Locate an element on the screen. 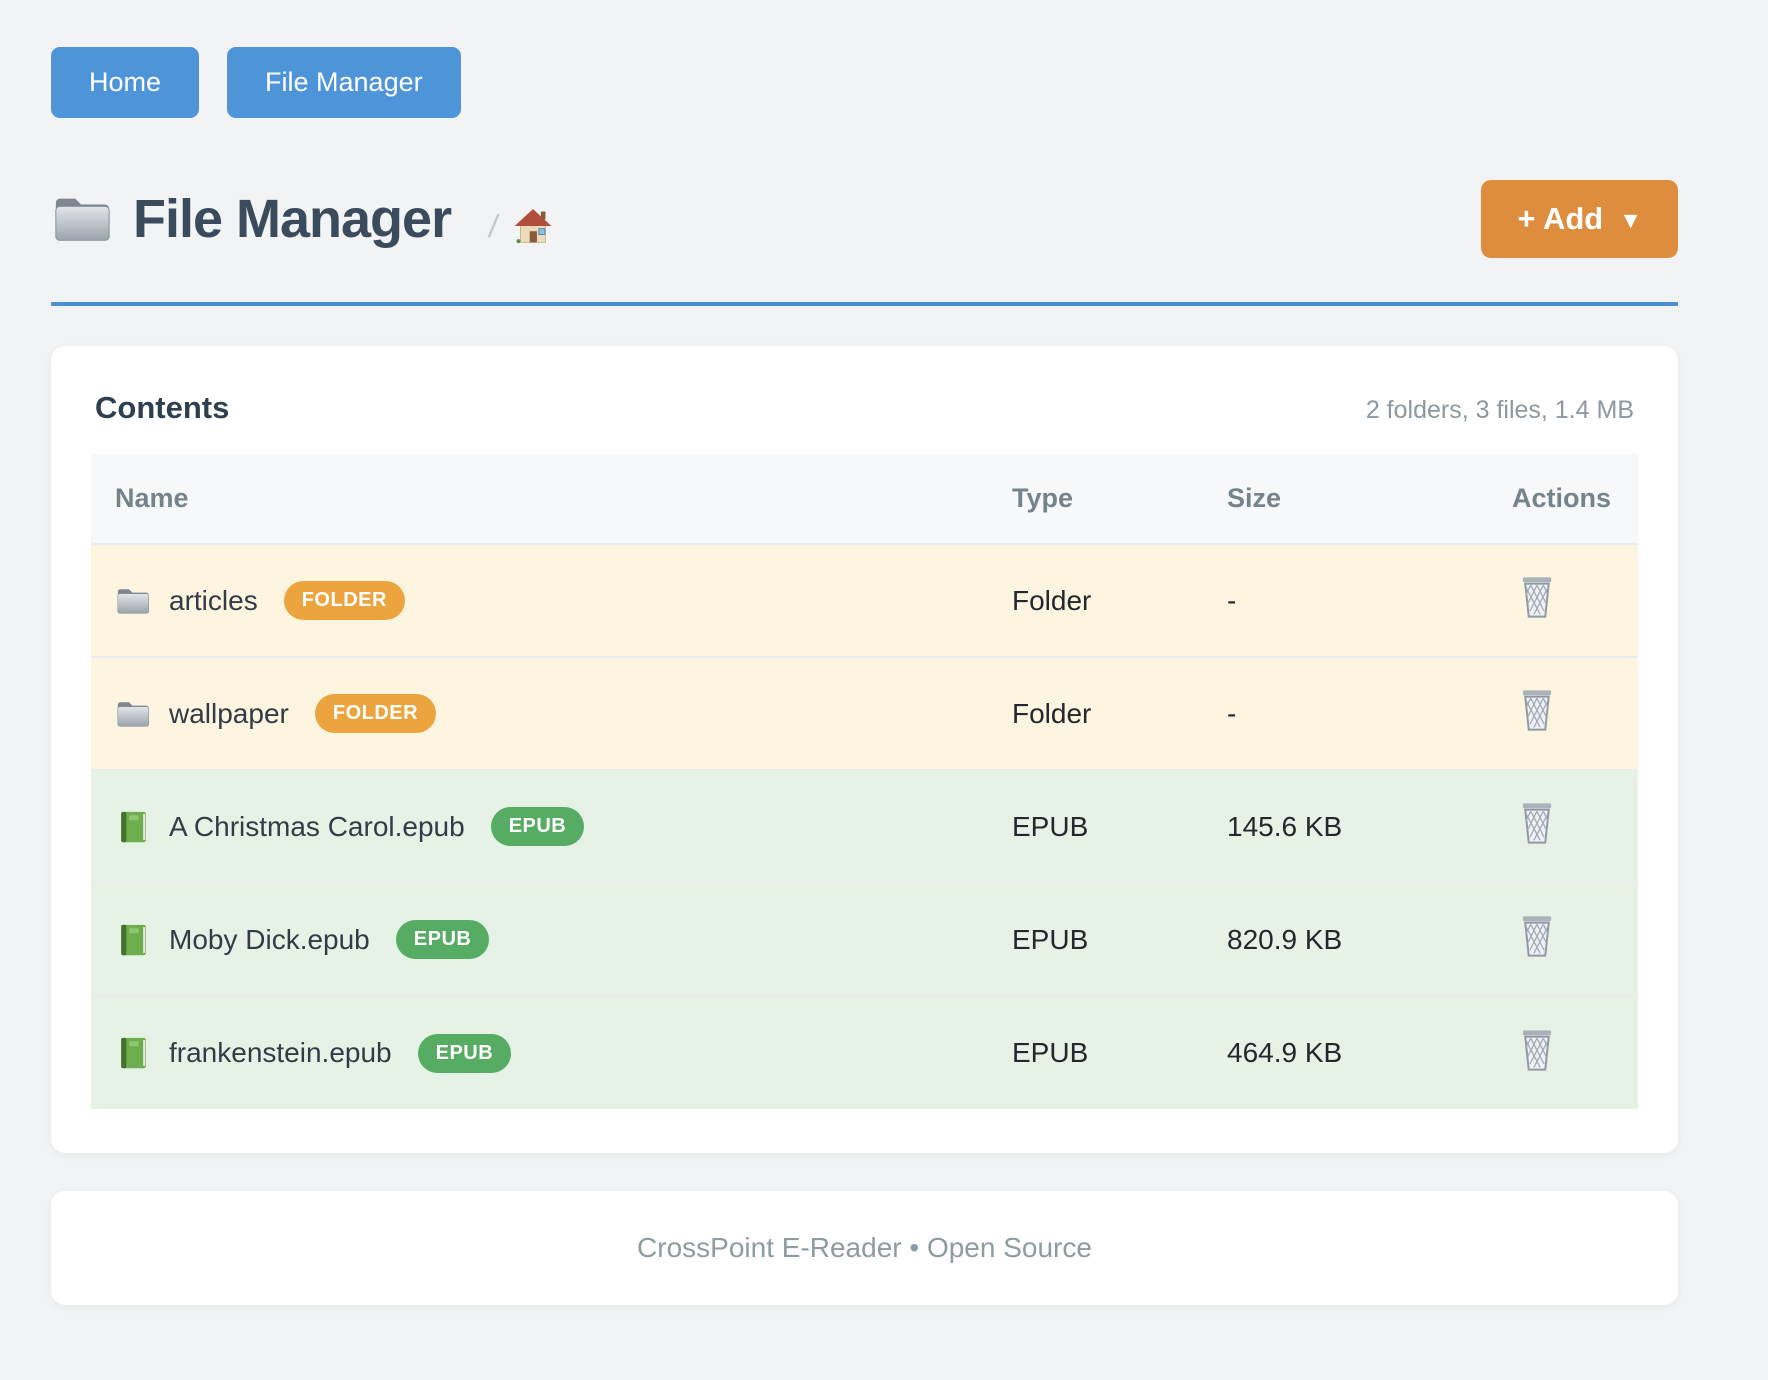 The width and height of the screenshot is (1768, 1380). table-row: A Christmas Carol.epub EPUB EPUB 145.6 KB is located at coordinates (864, 826).